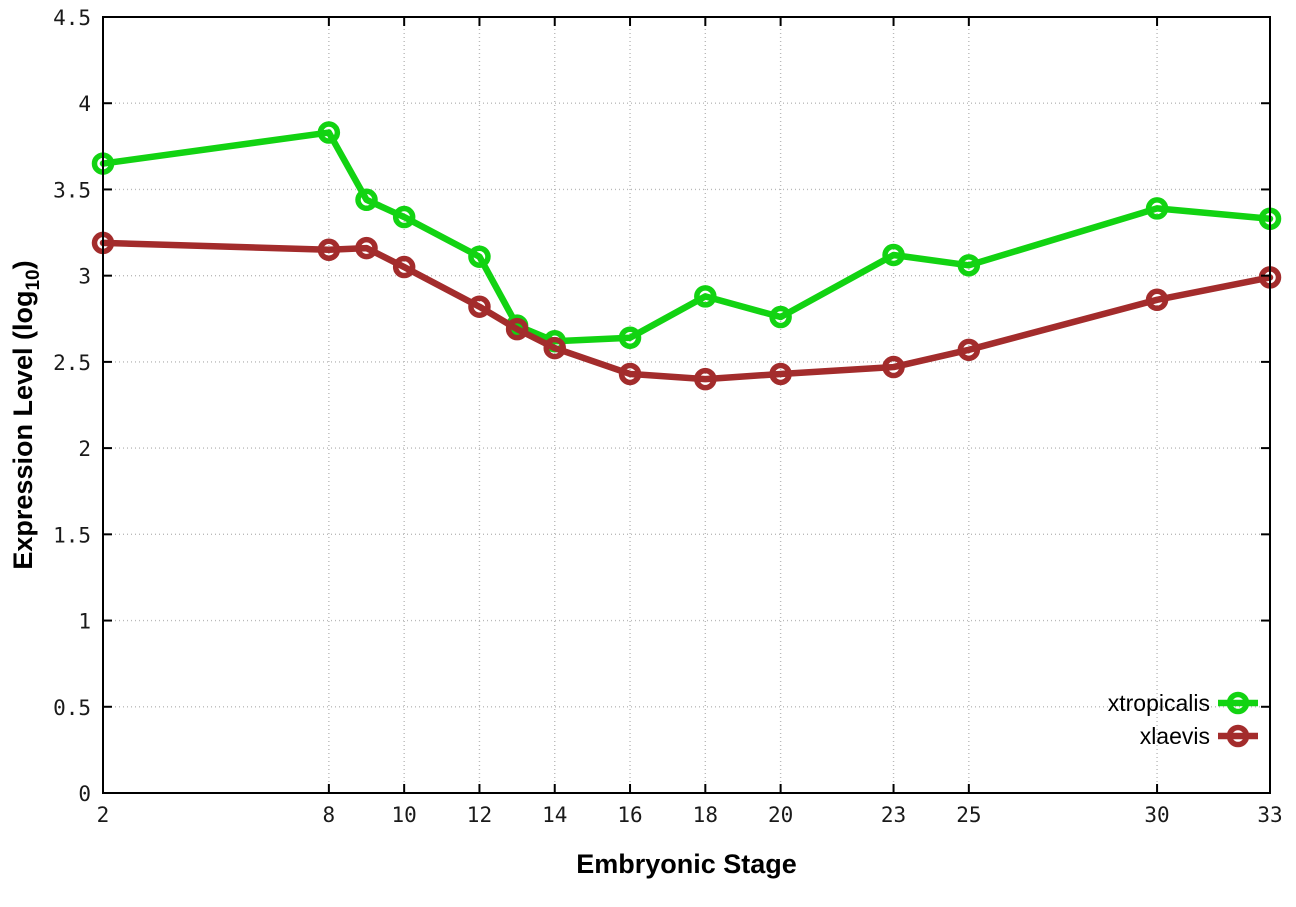 The image size is (1296, 907). I want to click on y-tick-label: 3.5, so click(72, 190).